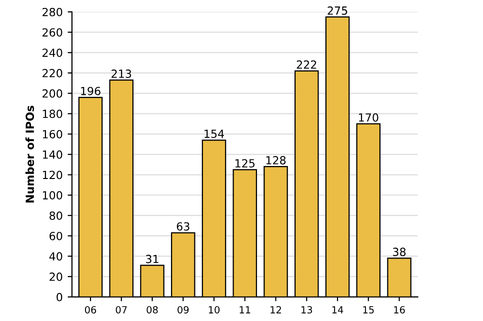  What do you see at coordinates (152, 310) in the screenshot?
I see `x-tick-label: 08` at bounding box center [152, 310].